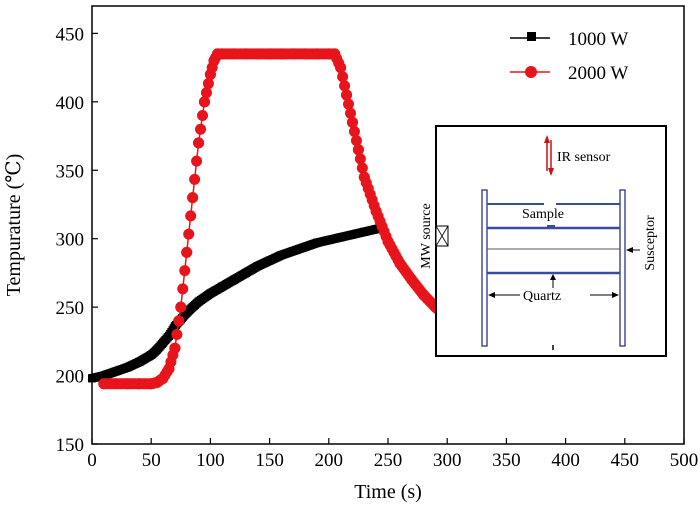 This screenshot has width=700, height=513. Describe the element at coordinates (151, 460) in the screenshot. I see `x-tick-label: 50` at that location.